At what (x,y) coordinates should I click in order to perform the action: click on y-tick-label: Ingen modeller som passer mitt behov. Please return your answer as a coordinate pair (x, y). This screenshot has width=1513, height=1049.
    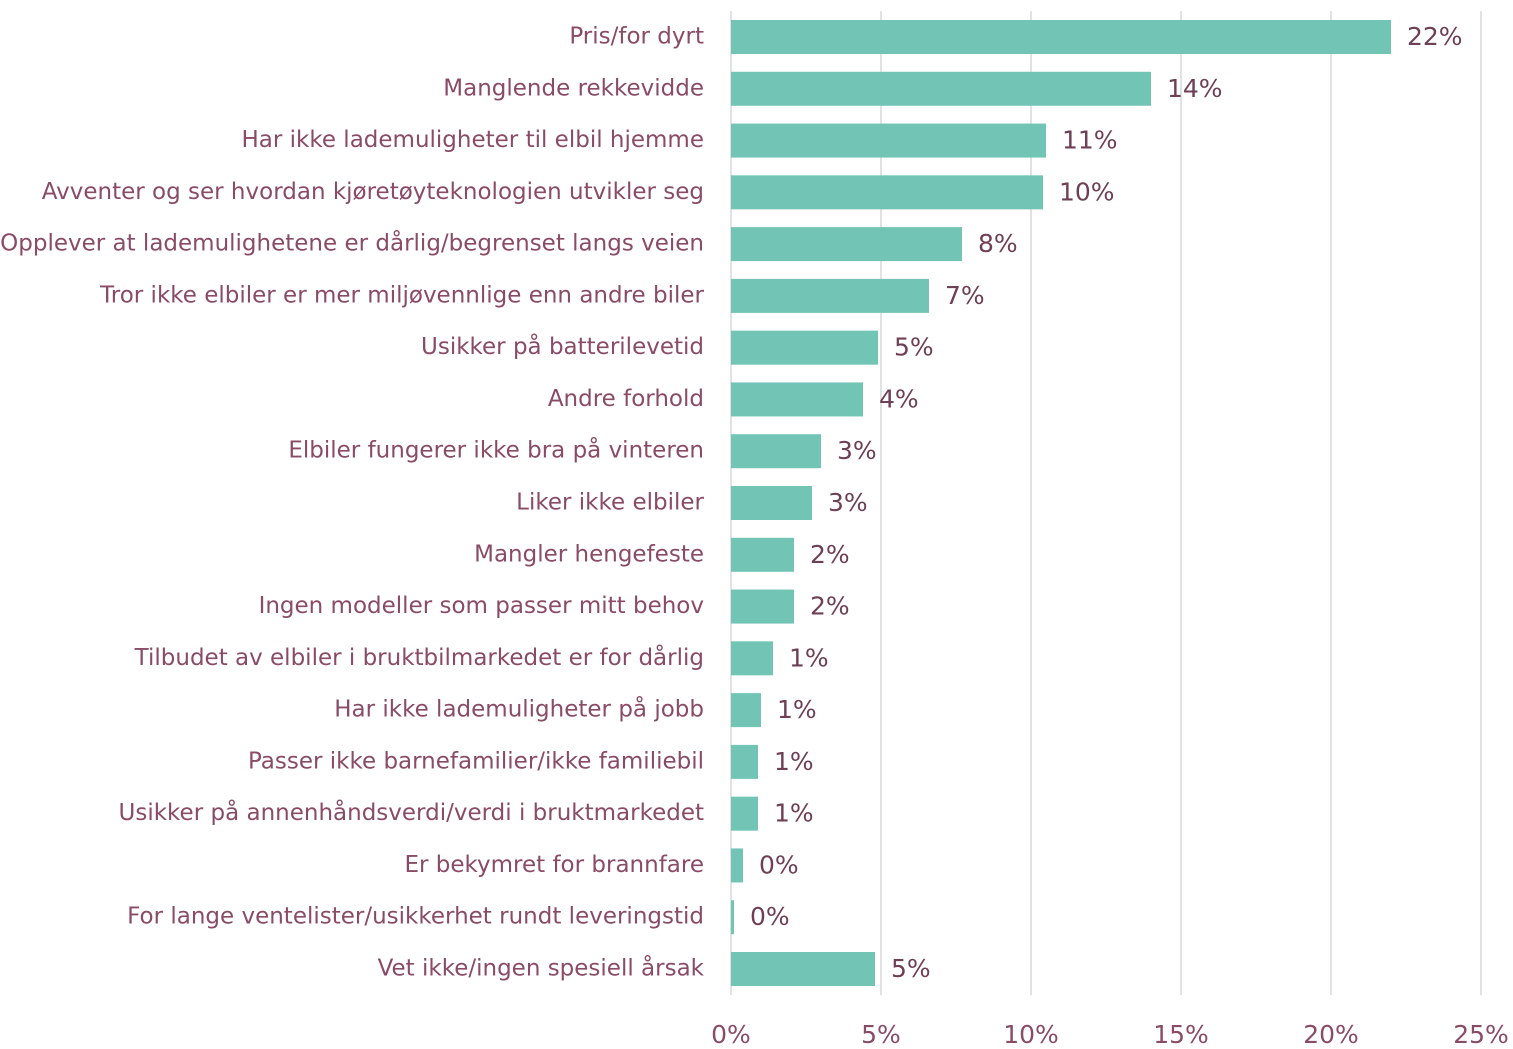
    Looking at the image, I should click on (481, 606).